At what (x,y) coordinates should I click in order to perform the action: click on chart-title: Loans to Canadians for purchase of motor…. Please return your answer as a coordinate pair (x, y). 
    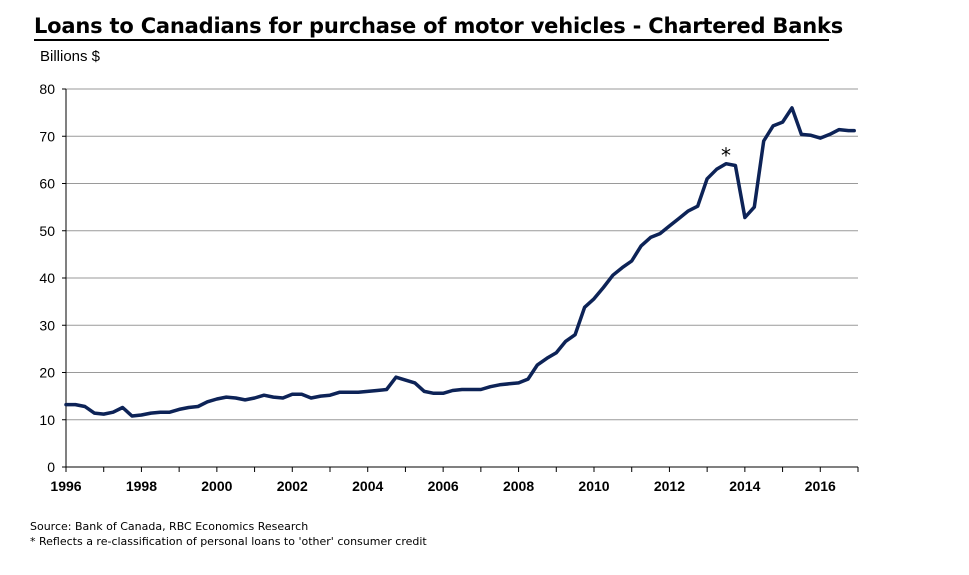
    Looking at the image, I should click on (439, 26).